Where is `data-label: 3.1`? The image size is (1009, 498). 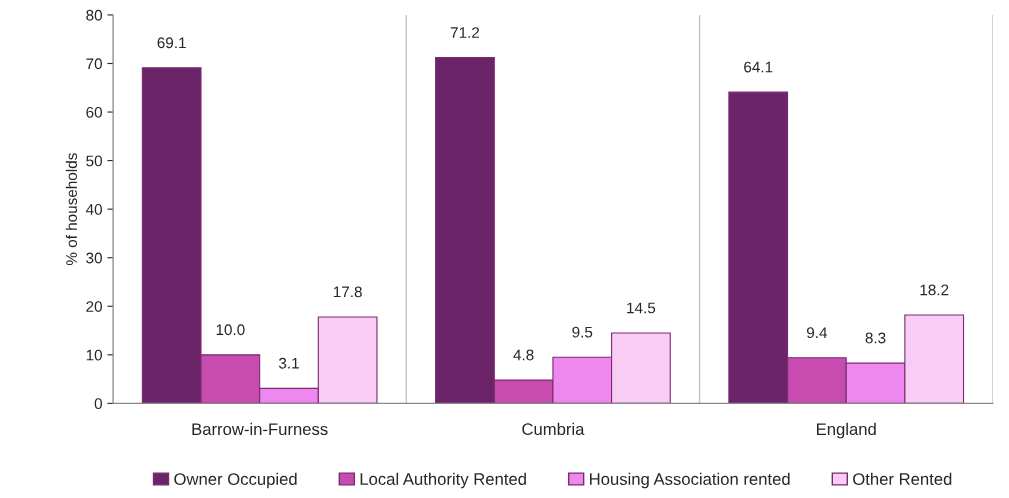
data-label: 3.1 is located at coordinates (288, 363).